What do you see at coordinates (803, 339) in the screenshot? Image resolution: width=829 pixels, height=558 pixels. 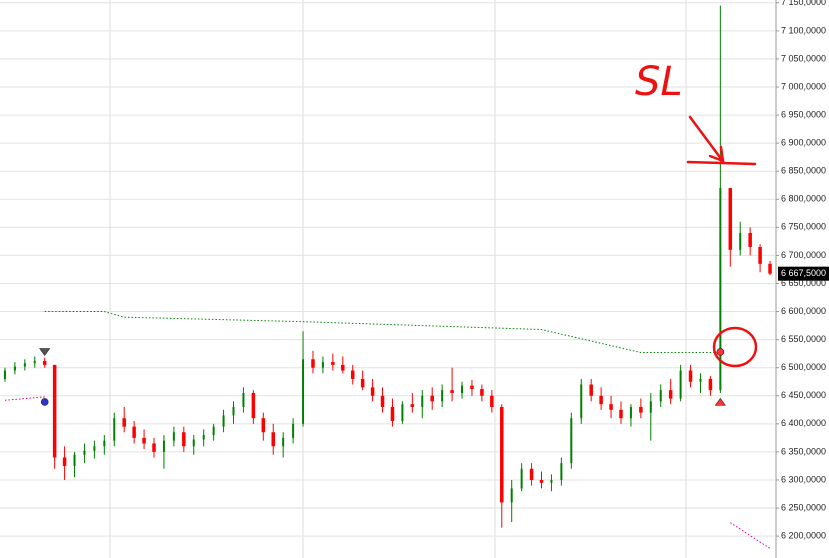 I see `y-tick-label: 6 550,0000` at bounding box center [803, 339].